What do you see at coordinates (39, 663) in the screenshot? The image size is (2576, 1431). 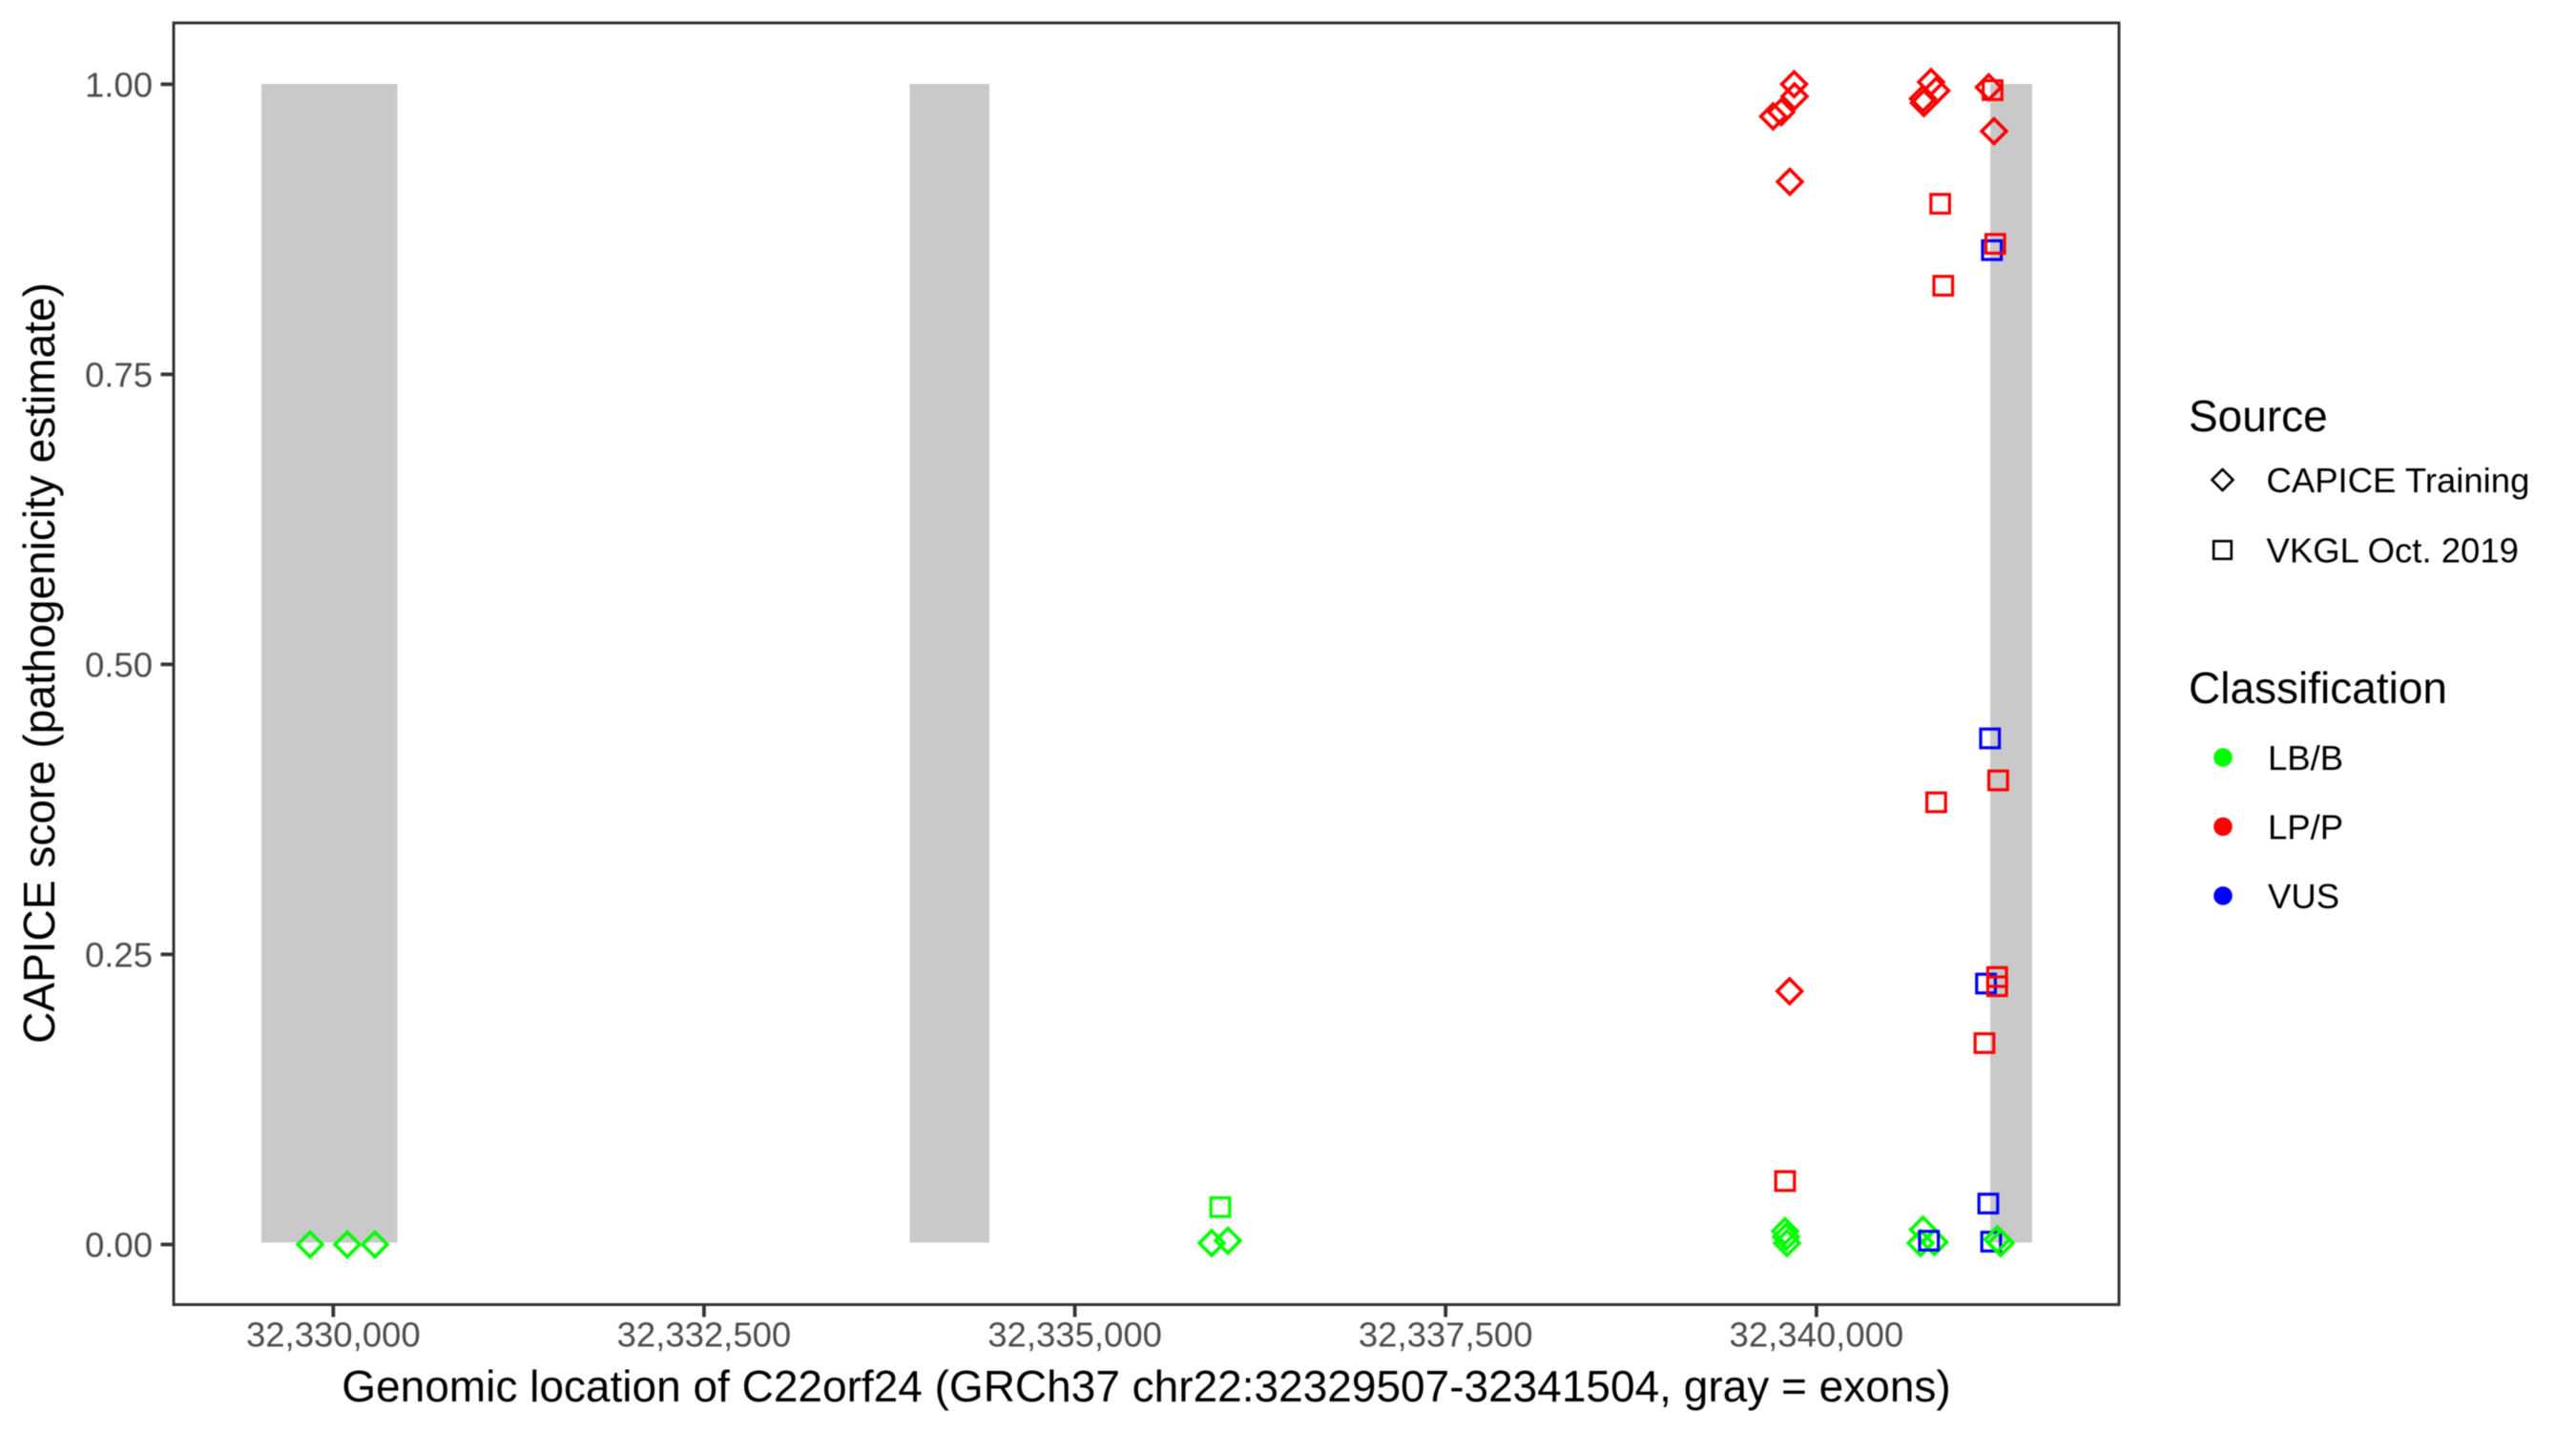 I see `svg-text:CAPICE score (pathogenicity es: CAPICE score (pathogenicity estimate)` at bounding box center [39, 663].